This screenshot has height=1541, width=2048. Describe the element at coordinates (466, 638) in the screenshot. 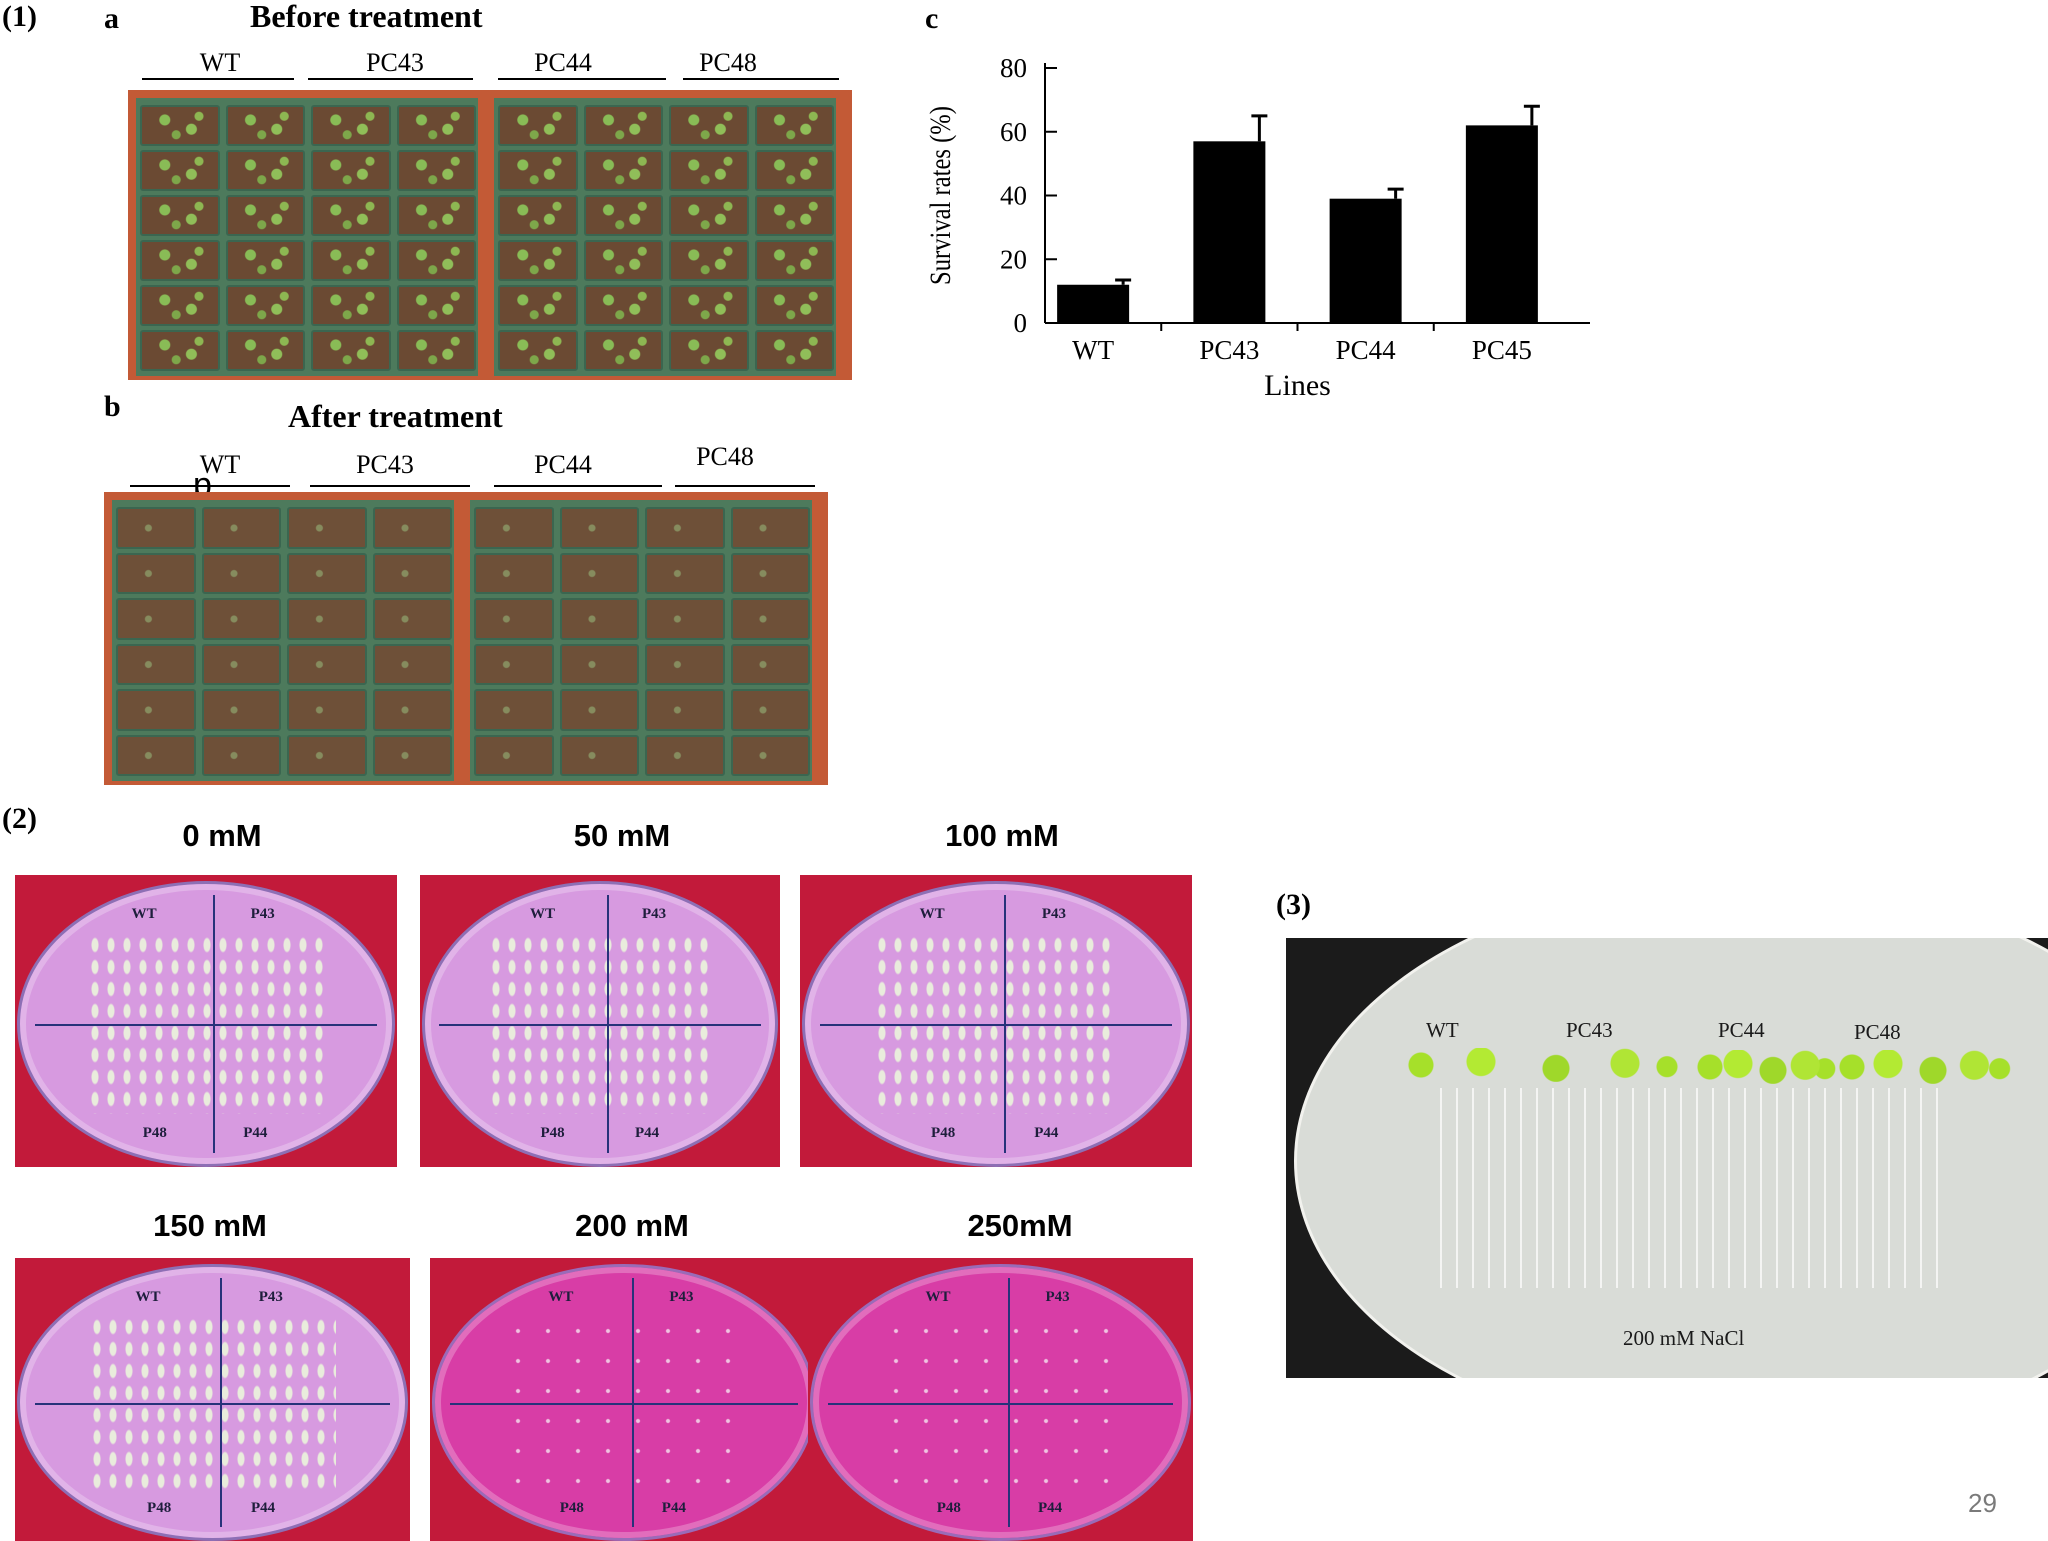

I see `after-treatment-photo` at that location.